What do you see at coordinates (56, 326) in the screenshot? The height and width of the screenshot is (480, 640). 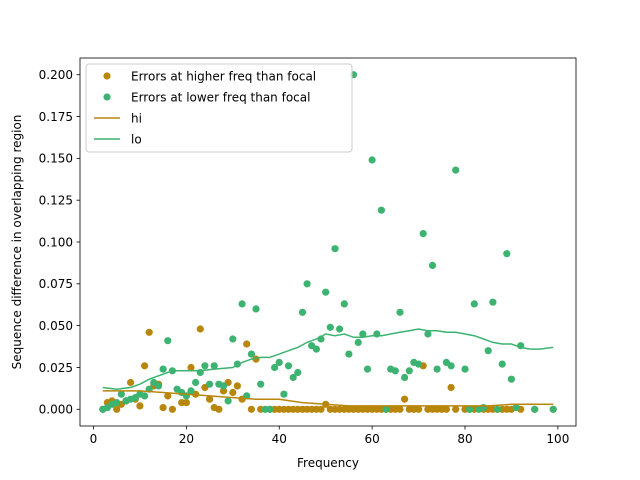 I see `y-tick-label: 0.050` at bounding box center [56, 326].